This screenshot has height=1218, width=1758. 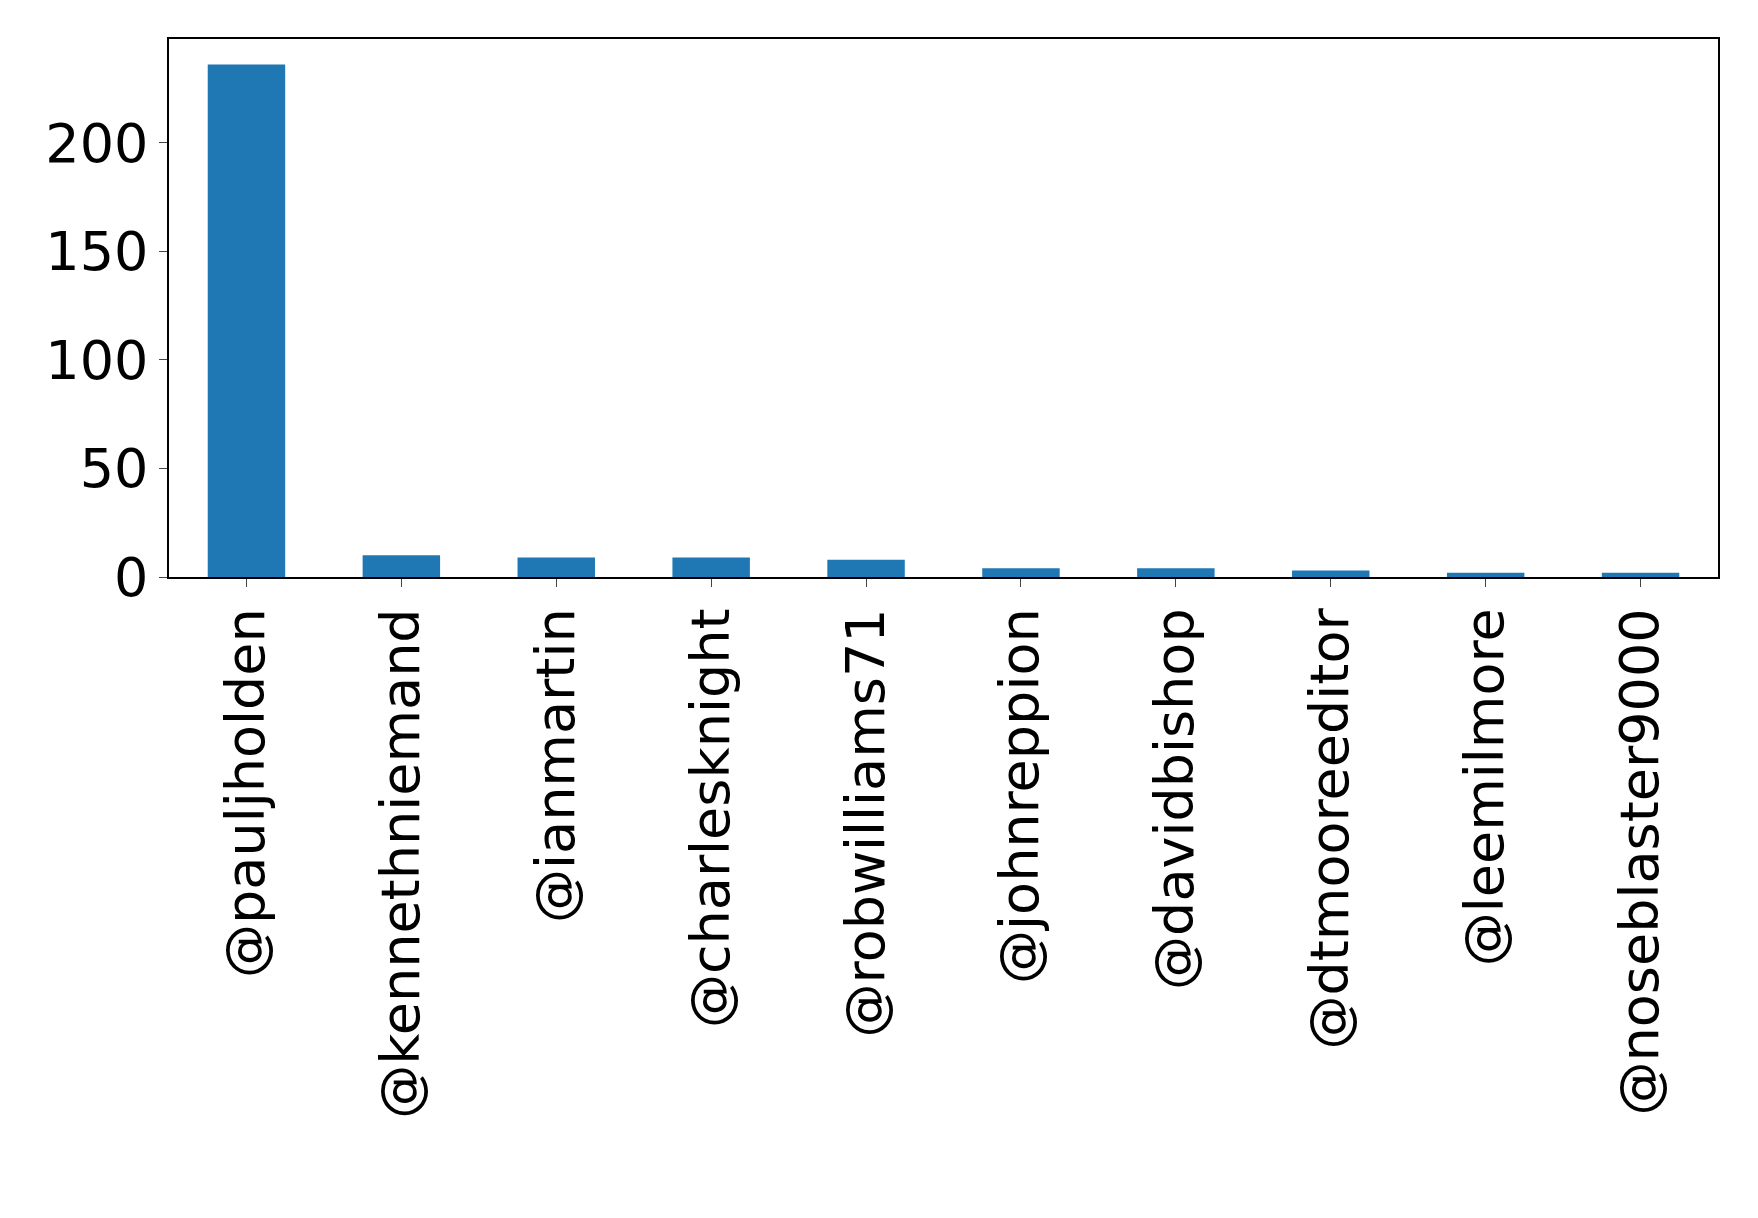 What do you see at coordinates (97, 252) in the screenshot?
I see `y-tick-label: 150` at bounding box center [97, 252].